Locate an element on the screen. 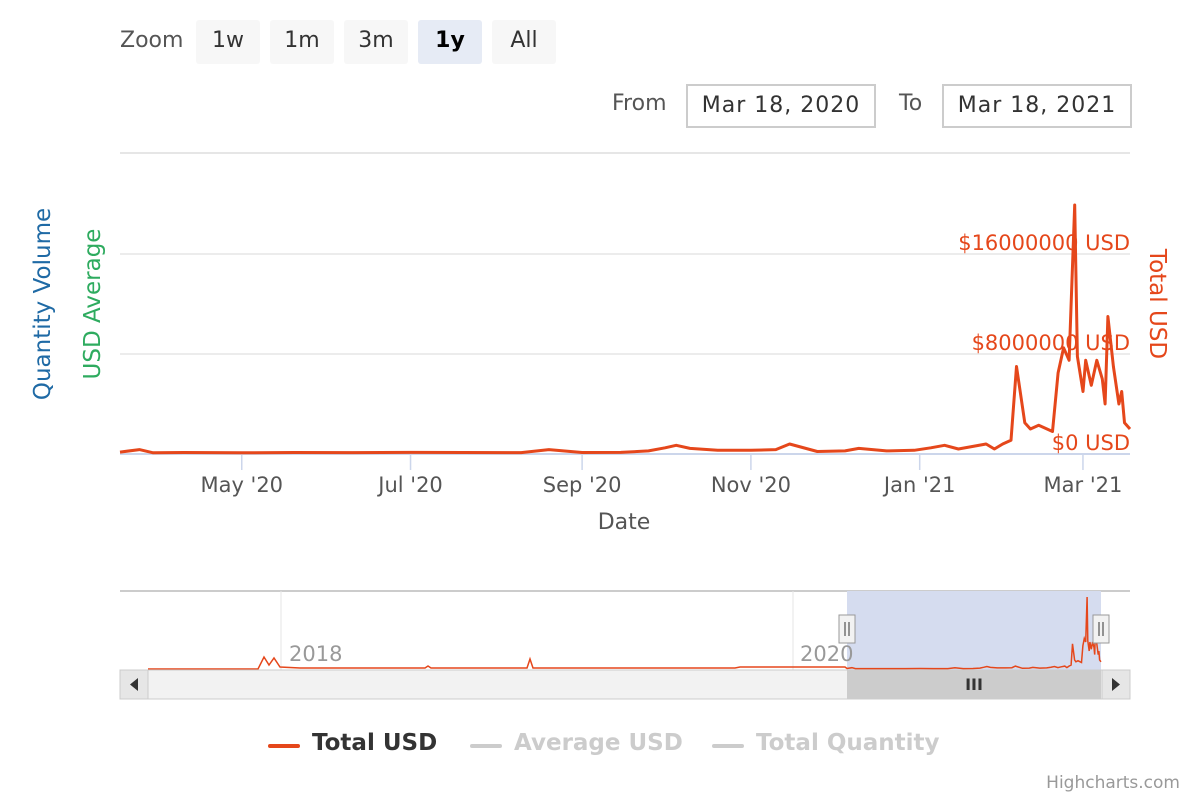  x-tick-label: Sep '20 is located at coordinates (582, 485).